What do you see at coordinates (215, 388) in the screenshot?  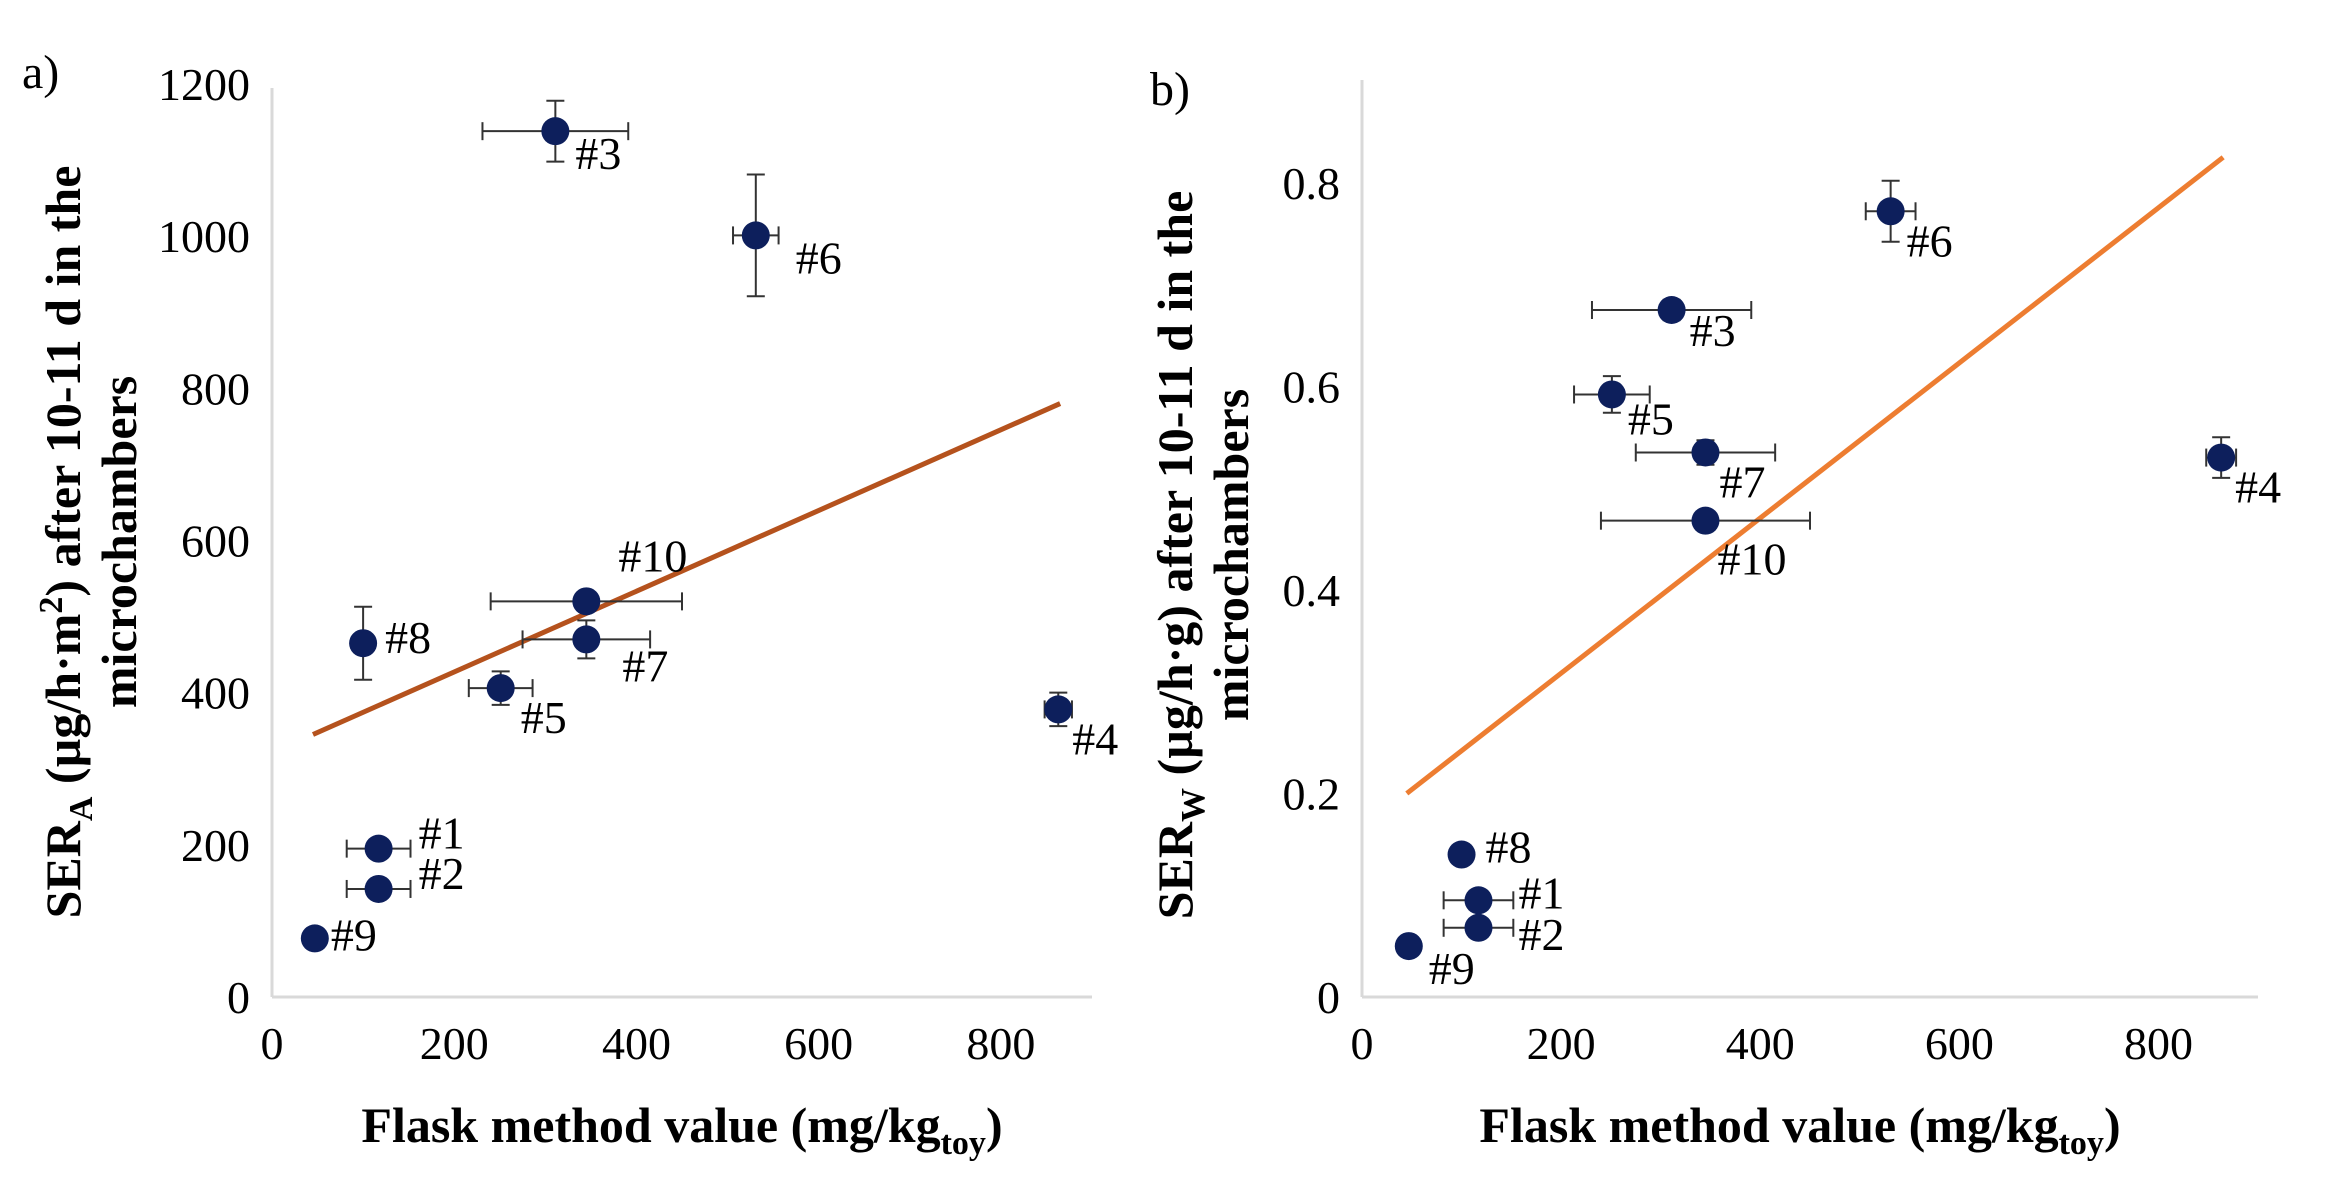 I see `y-tick-label: 800` at bounding box center [215, 388].